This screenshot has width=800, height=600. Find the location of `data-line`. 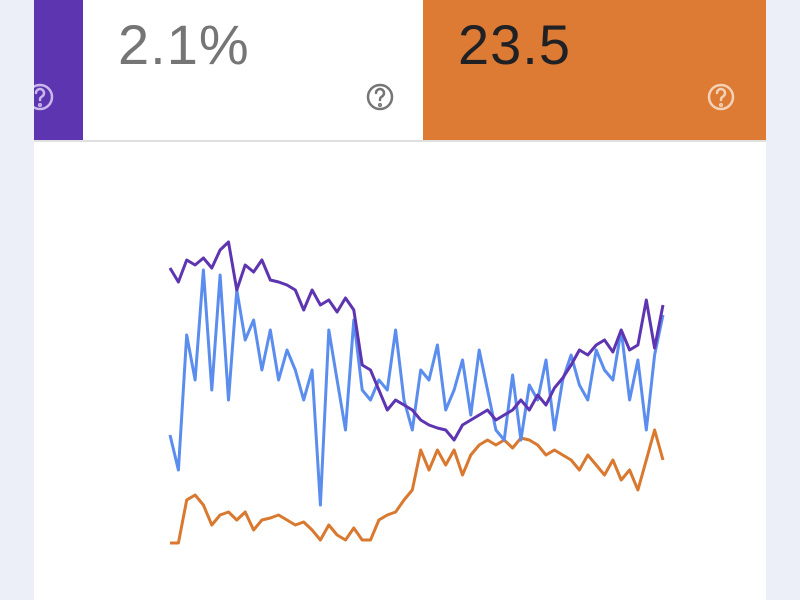

data-line is located at coordinates (417, 486).